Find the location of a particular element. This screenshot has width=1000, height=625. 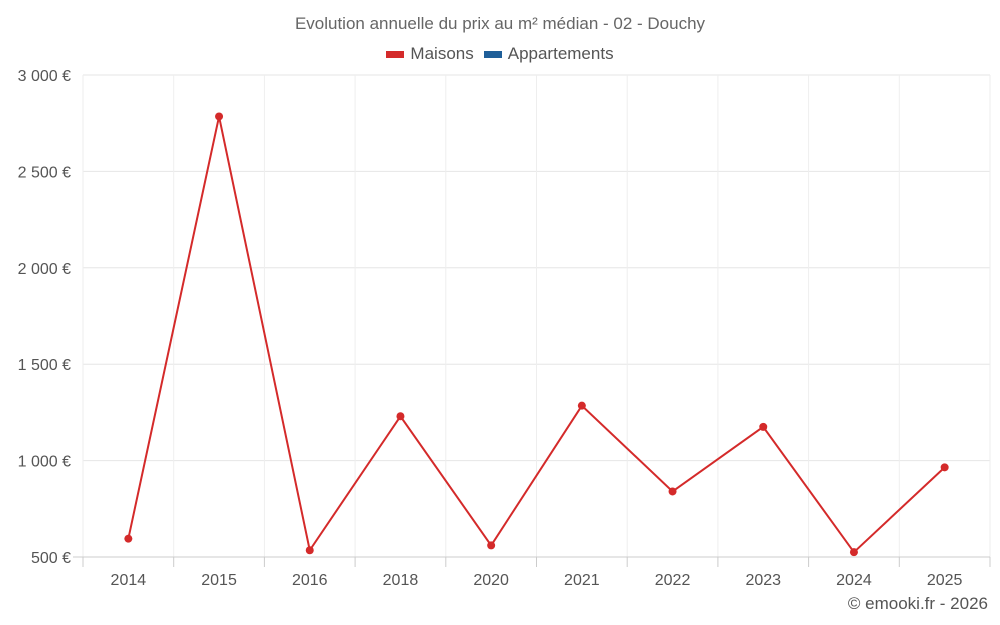

legend-label-maisons: Maisons is located at coordinates (442, 53).